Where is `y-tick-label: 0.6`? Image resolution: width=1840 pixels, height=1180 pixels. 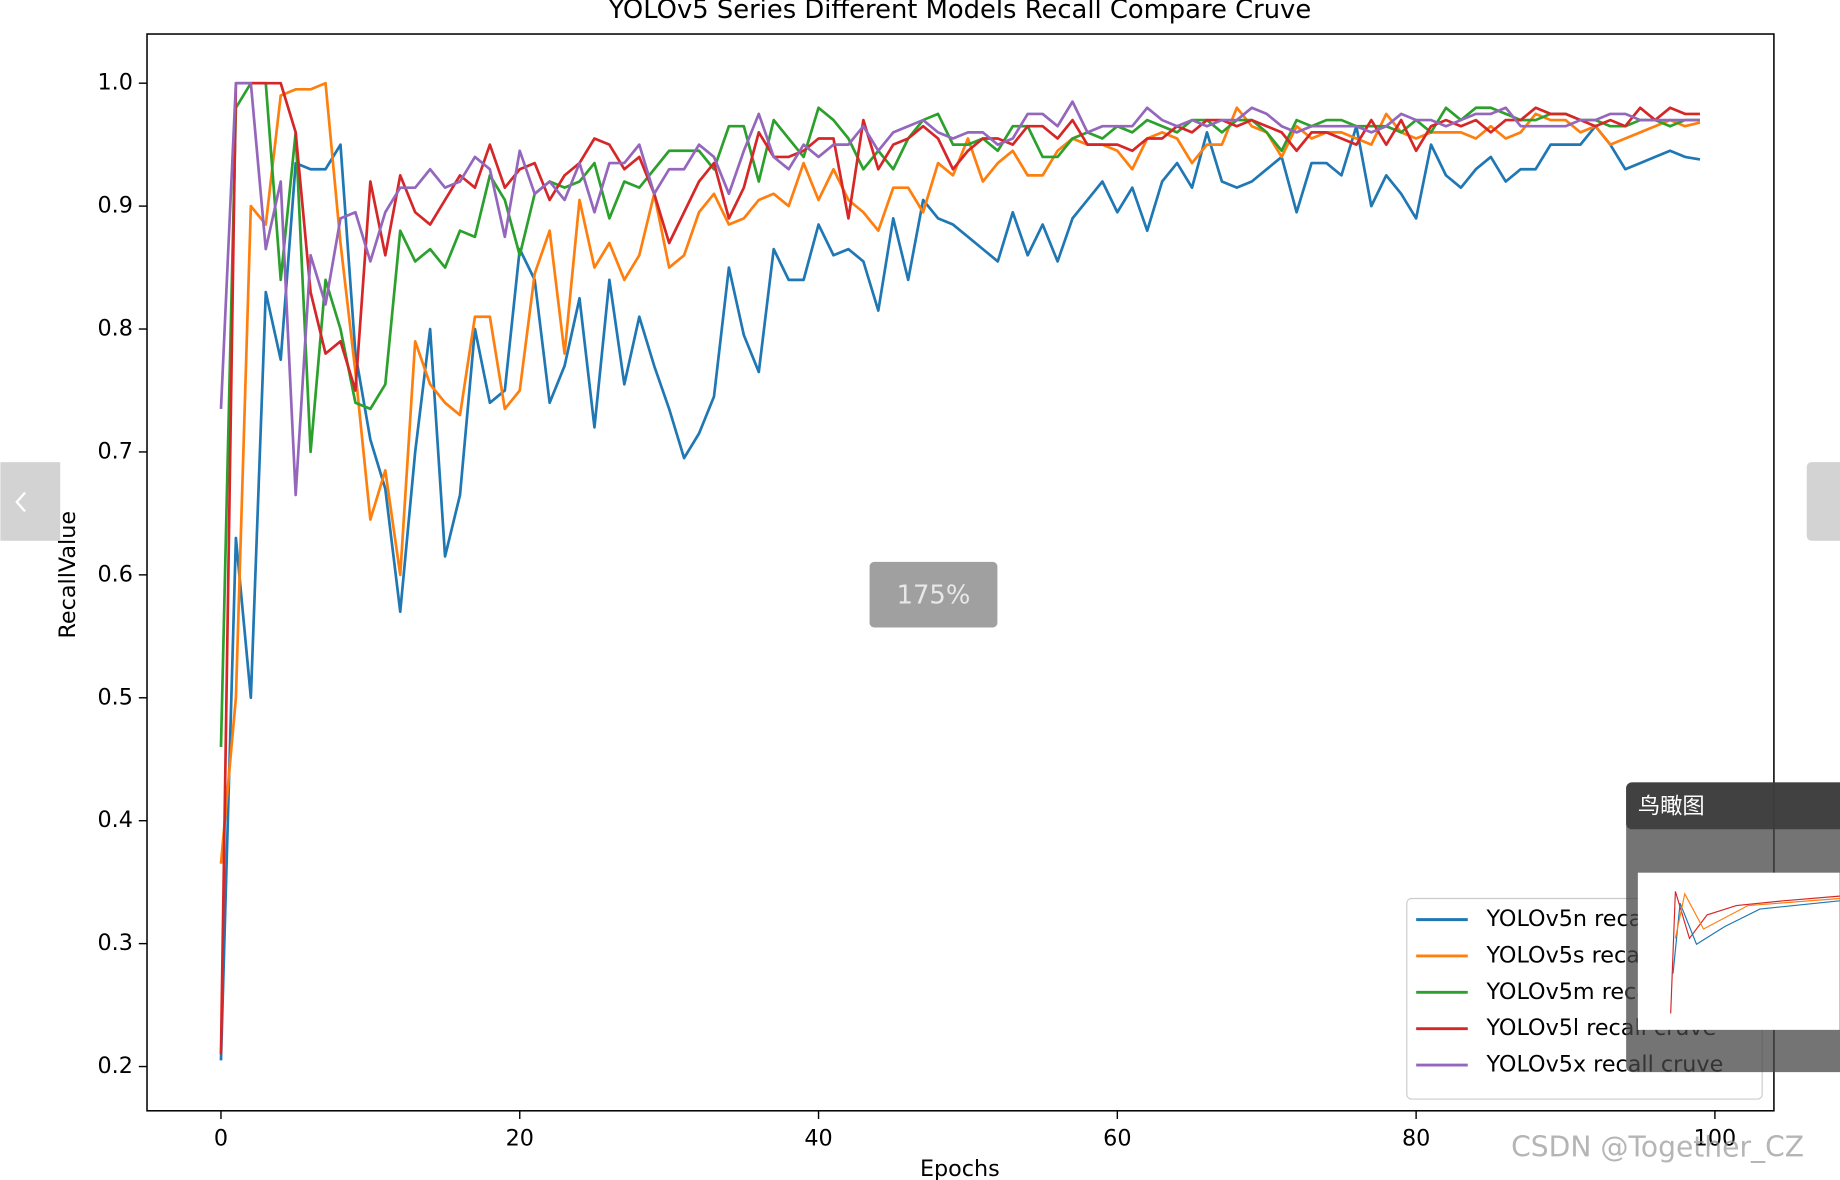 y-tick-label: 0.6 is located at coordinates (115, 574).